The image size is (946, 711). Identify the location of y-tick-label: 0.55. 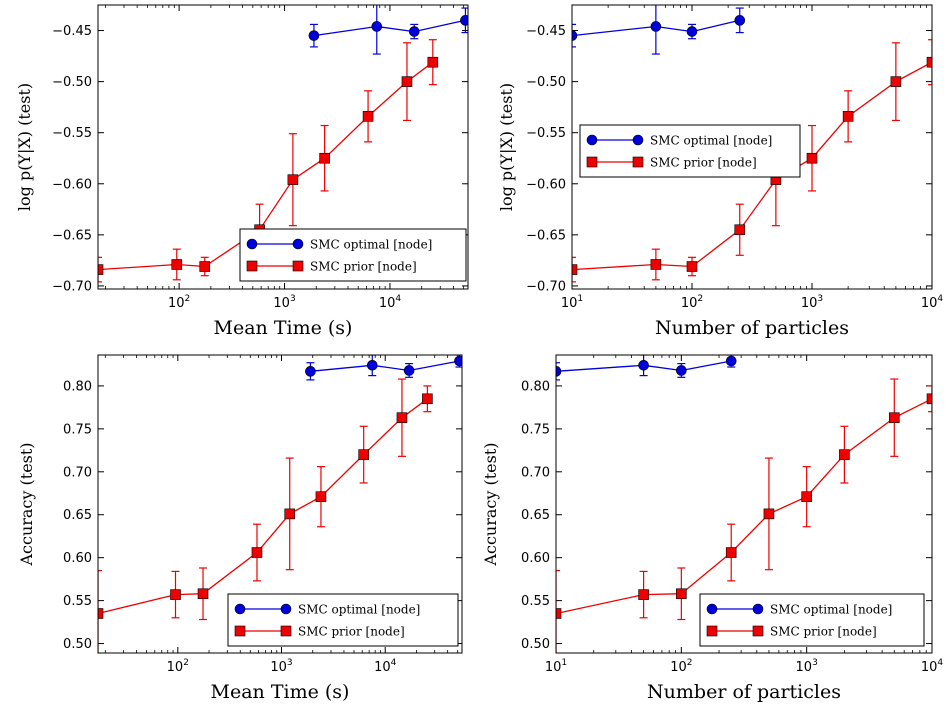
(77, 601).